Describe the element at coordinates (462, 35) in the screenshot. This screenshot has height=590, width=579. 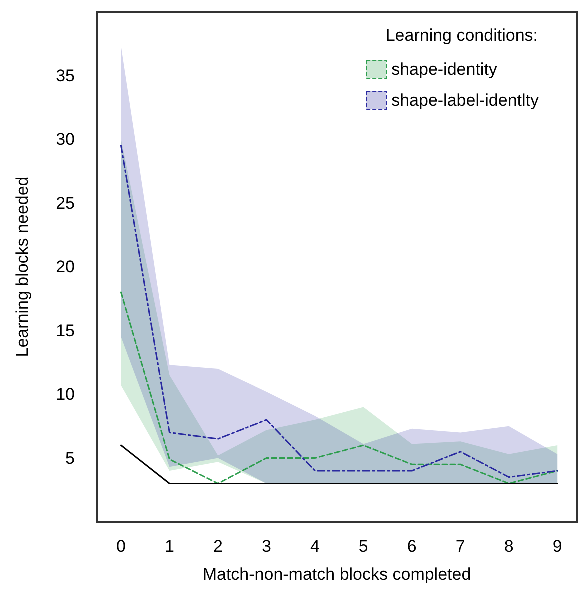
I see `legend-title: Learning conditions:` at that location.